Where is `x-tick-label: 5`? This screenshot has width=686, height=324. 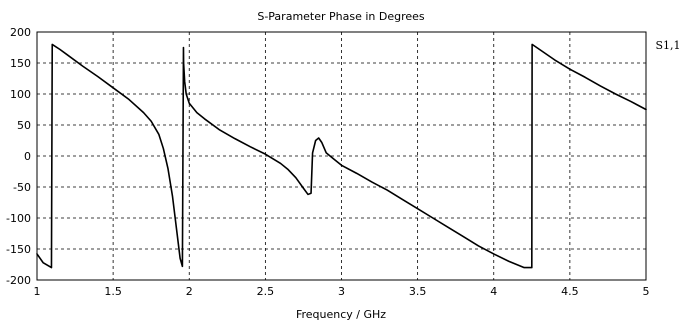 x-tick-label: 5 is located at coordinates (646, 291).